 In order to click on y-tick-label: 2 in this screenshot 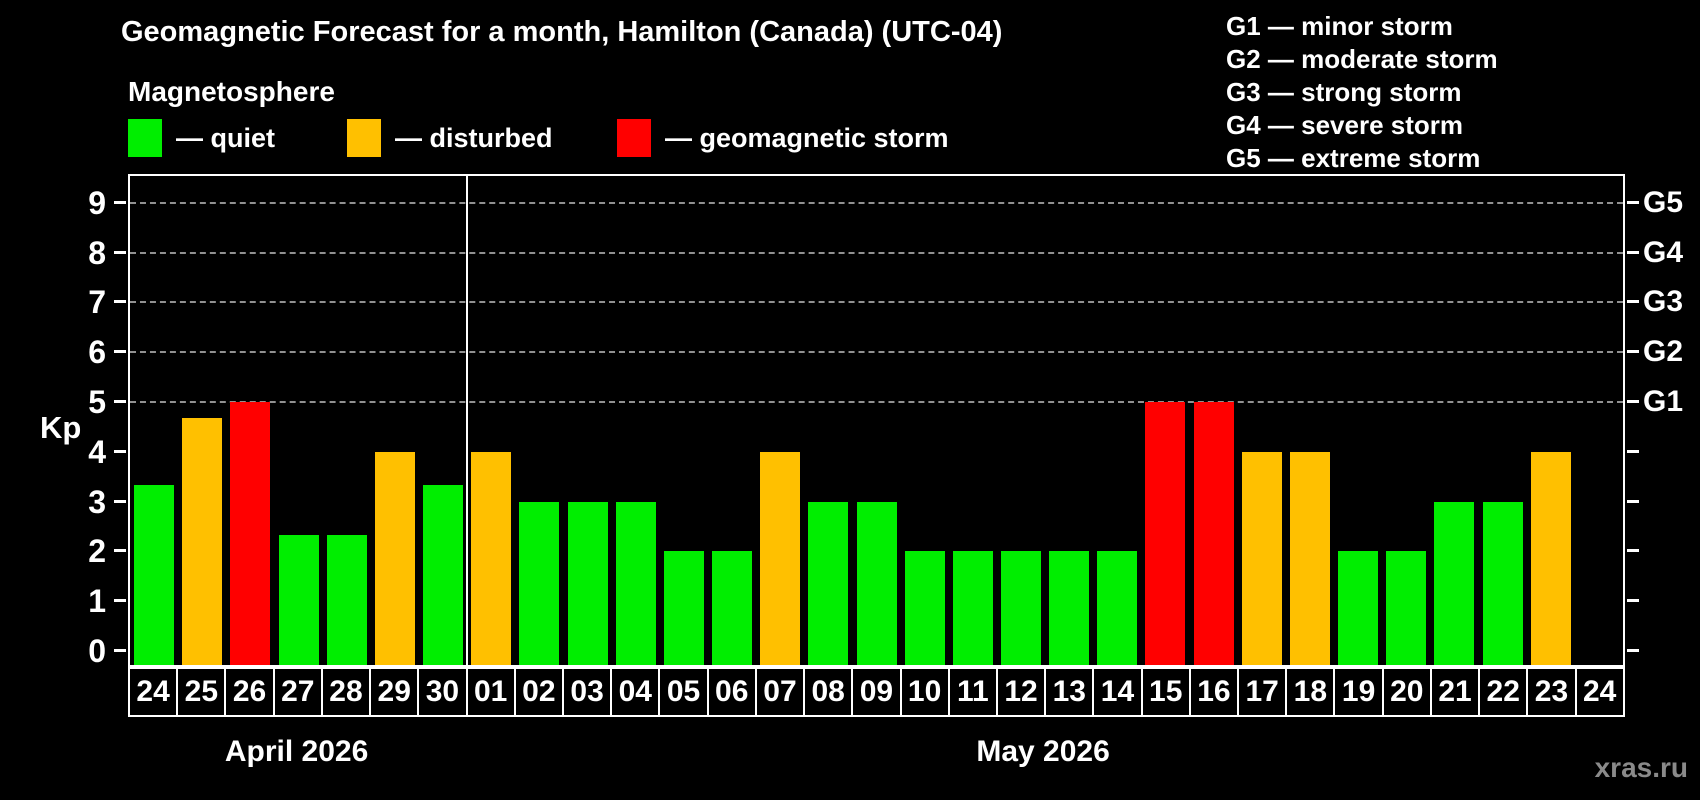, I will do `click(97, 551)`.